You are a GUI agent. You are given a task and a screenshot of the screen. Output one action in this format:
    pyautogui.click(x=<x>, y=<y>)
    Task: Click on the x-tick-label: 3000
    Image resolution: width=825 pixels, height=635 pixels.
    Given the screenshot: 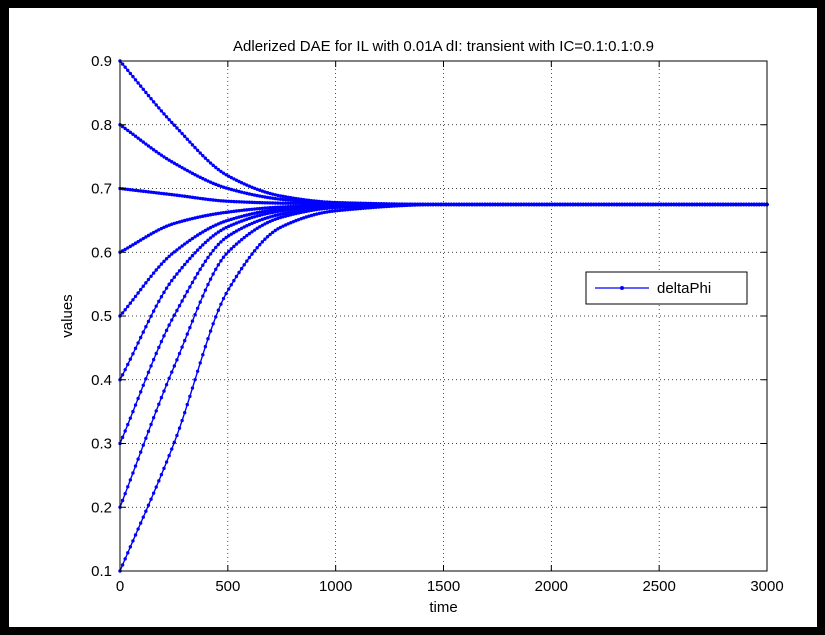 What is the action you would take?
    pyautogui.click(x=766, y=586)
    